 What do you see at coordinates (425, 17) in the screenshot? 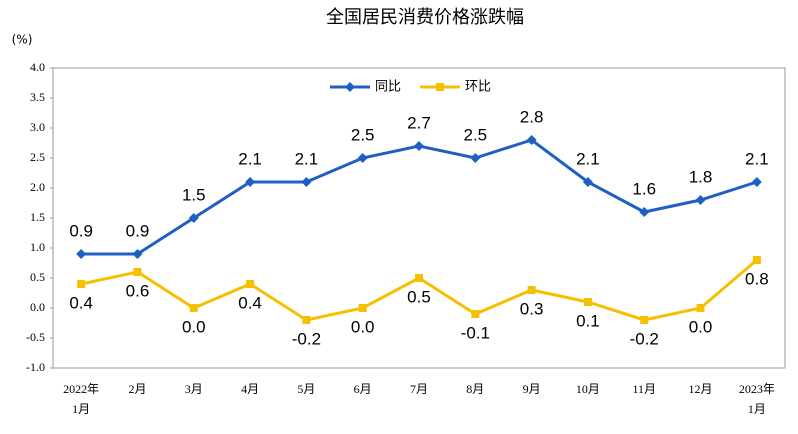
I see `chart-title: 全国居民消费价格涨跌幅` at bounding box center [425, 17].